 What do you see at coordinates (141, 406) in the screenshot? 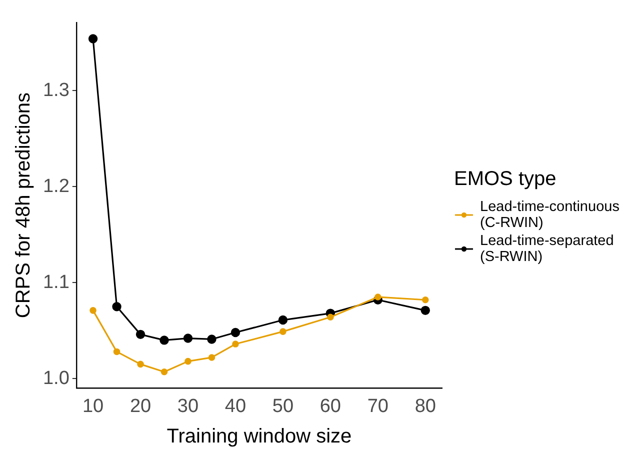
I see `x-tick-label: 20` at bounding box center [141, 406].